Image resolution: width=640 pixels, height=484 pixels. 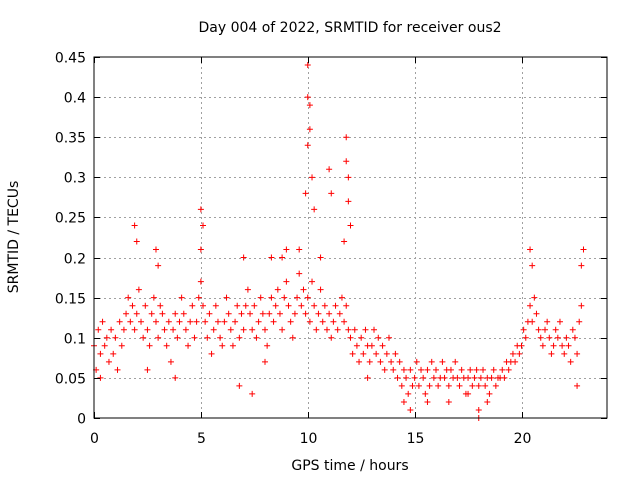 I want to click on y-tick-label: 0.1, so click(x=75, y=340).